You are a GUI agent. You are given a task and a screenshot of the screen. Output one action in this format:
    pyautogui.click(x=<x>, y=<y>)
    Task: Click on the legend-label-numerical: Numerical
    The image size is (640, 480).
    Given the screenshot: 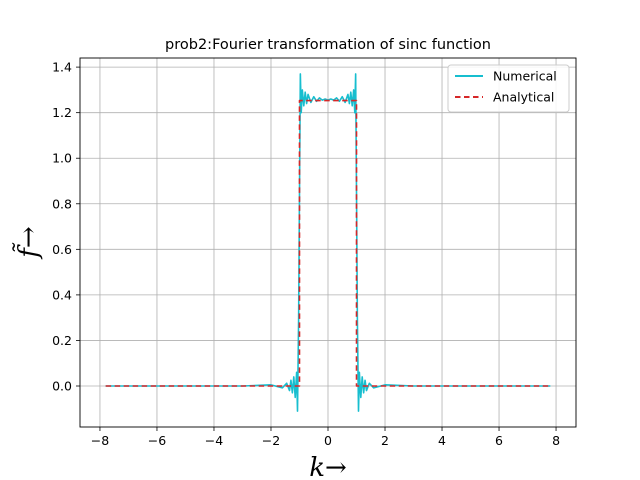 What is the action you would take?
    pyautogui.click(x=525, y=76)
    